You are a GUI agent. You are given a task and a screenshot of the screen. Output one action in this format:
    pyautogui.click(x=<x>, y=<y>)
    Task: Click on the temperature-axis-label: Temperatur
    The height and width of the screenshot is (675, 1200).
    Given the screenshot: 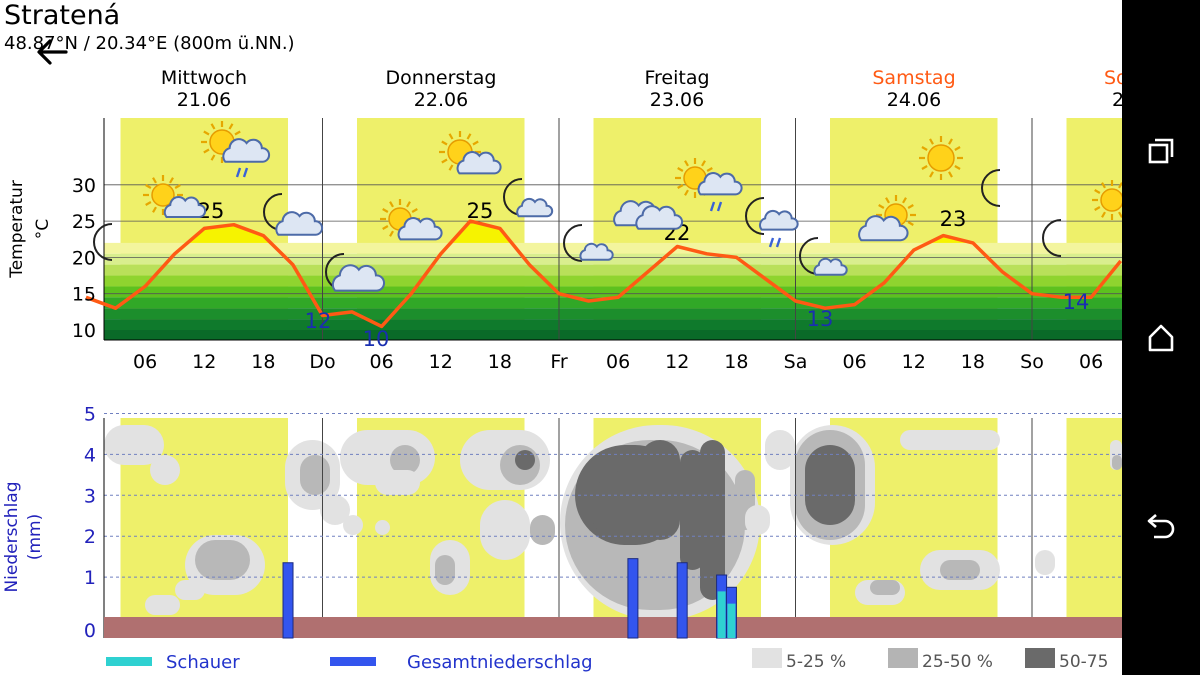 What is the action you would take?
    pyautogui.click(x=17, y=229)
    